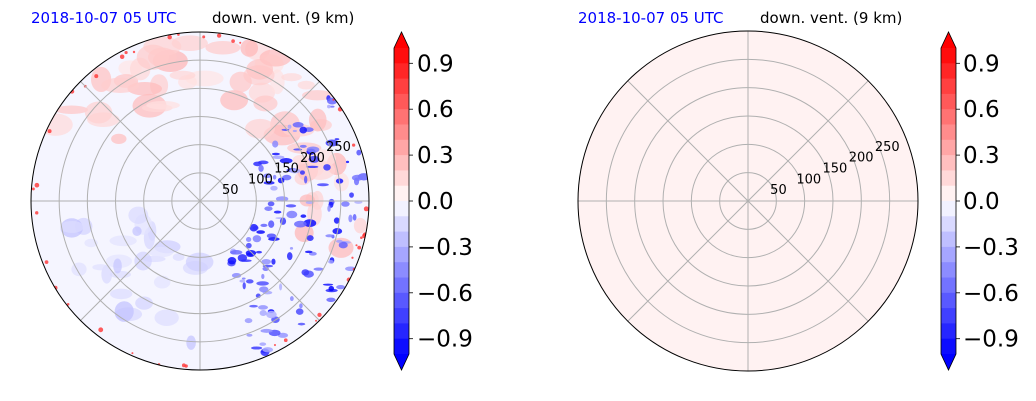 Image resolution: width=1036 pixels, height=401 pixels. What do you see at coordinates (260, 179) in the screenshot?
I see `radial-tick-label: 100` at bounding box center [260, 179].